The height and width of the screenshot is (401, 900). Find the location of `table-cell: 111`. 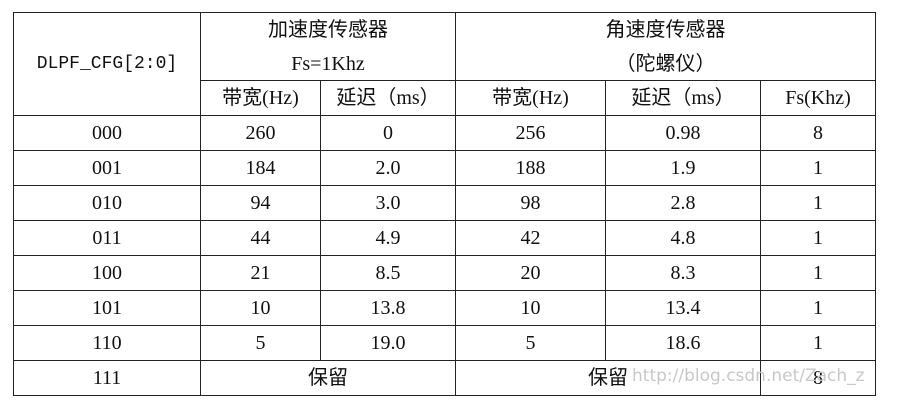

table-cell: 111 is located at coordinates (107, 378).